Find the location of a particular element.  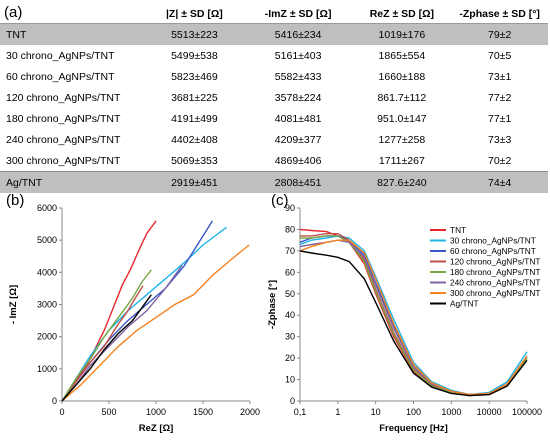

row-sample-label: 60 chrono_AgNPs/TNT is located at coordinates (60, 76).